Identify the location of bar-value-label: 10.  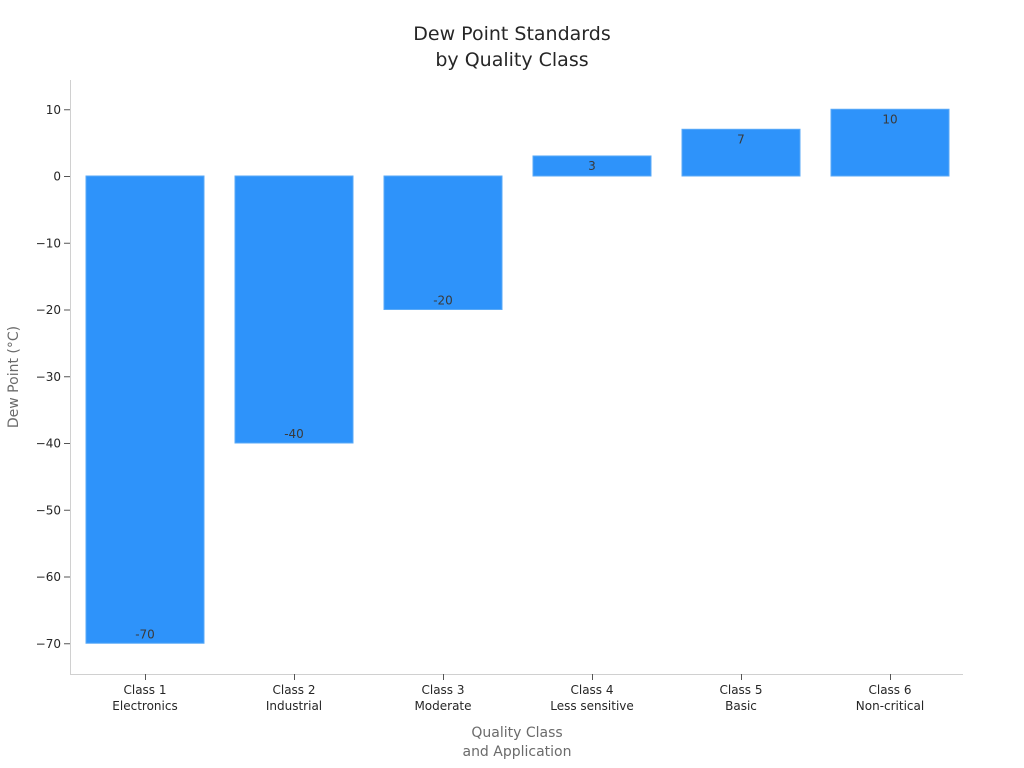
(889, 119).